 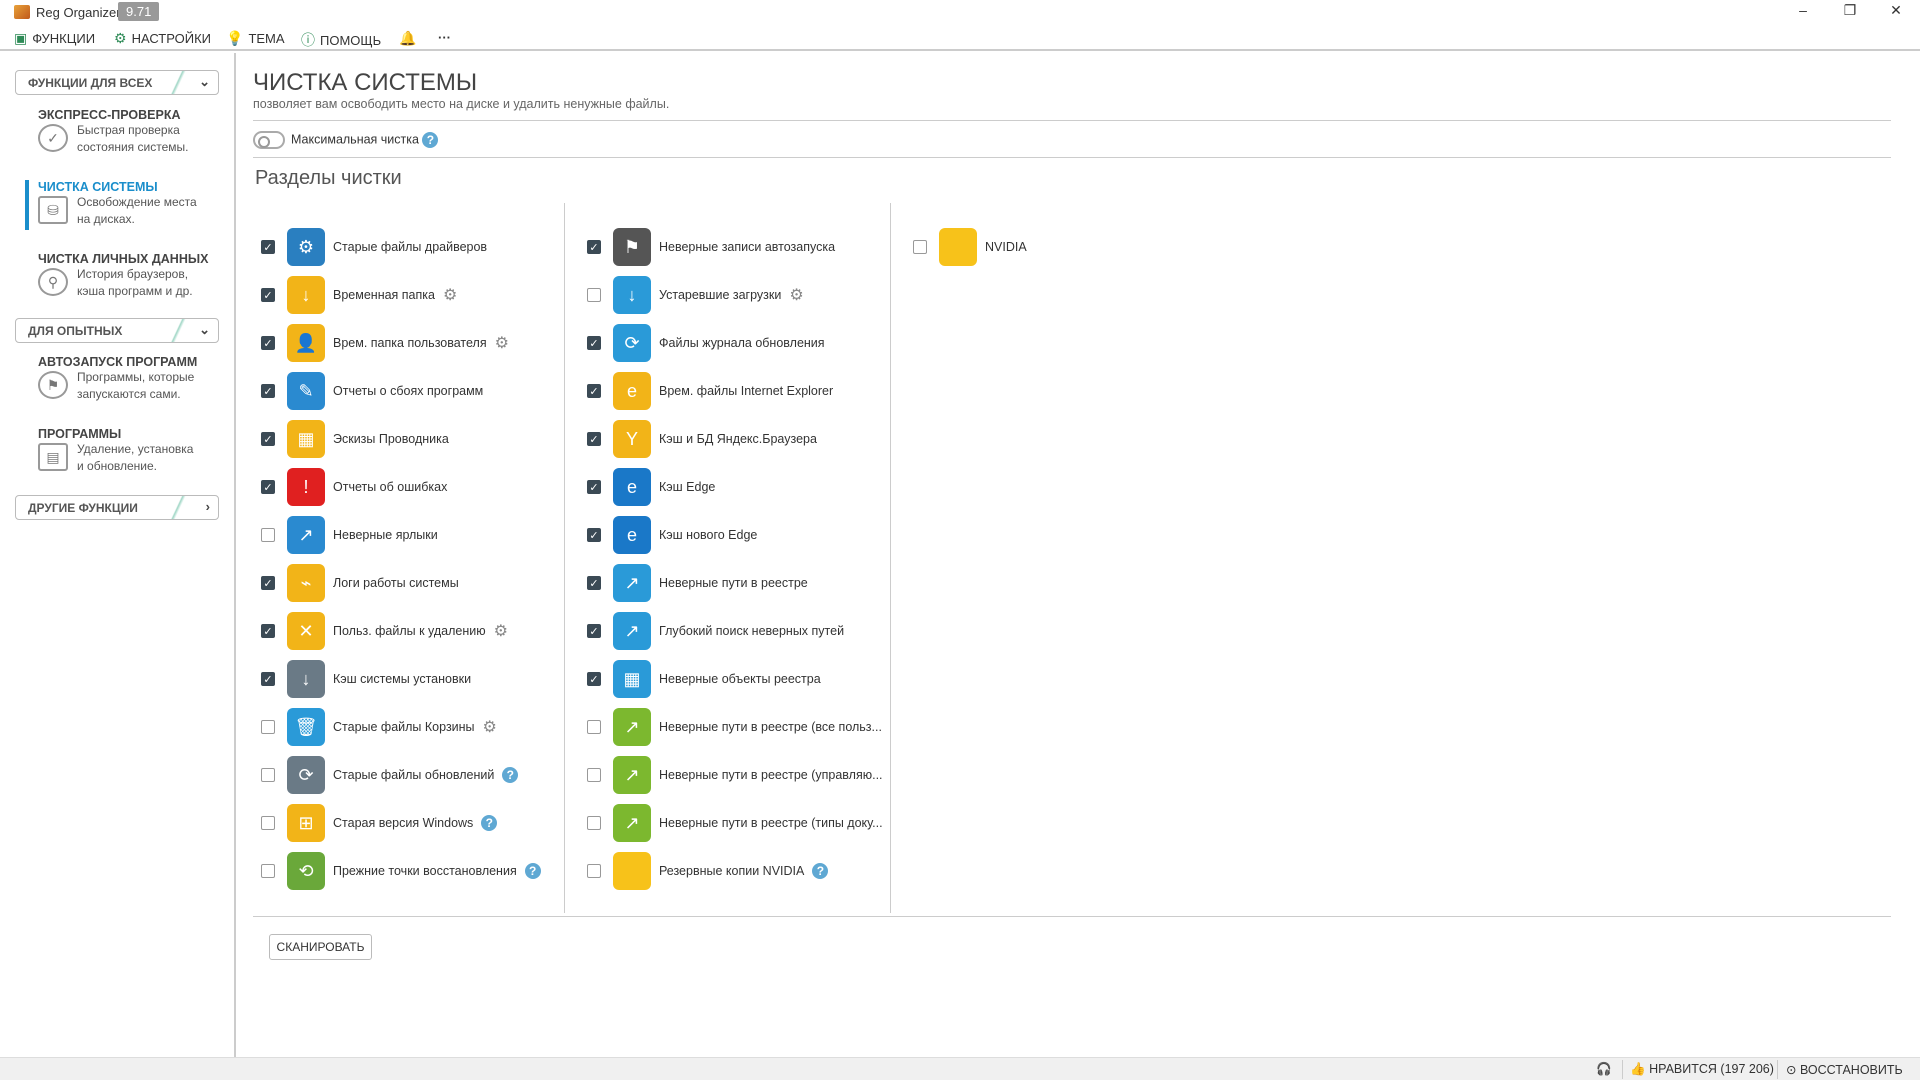 What do you see at coordinates (306, 391) in the screenshot?
I see `item-icon: ✎` at bounding box center [306, 391].